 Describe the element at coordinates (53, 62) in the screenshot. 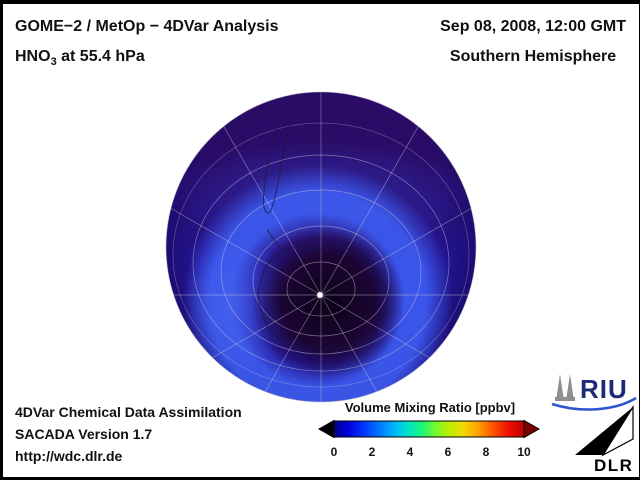

I see `species-subscript: 3` at that location.